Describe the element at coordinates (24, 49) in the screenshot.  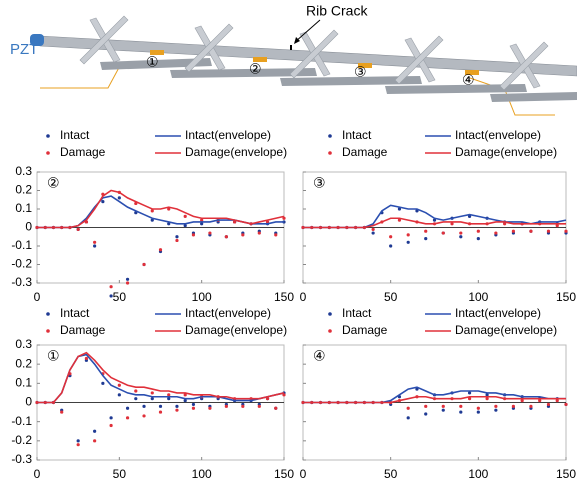
I see `pzt-label: PZT` at that location.